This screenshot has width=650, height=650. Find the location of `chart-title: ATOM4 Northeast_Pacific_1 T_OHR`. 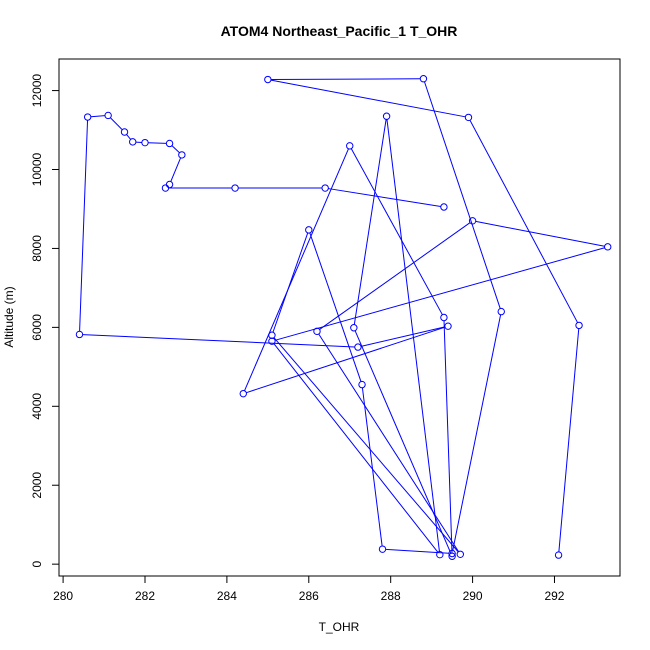

chart-title: ATOM4 Northeast_Pacific_1 T_OHR is located at coordinates (339, 31).